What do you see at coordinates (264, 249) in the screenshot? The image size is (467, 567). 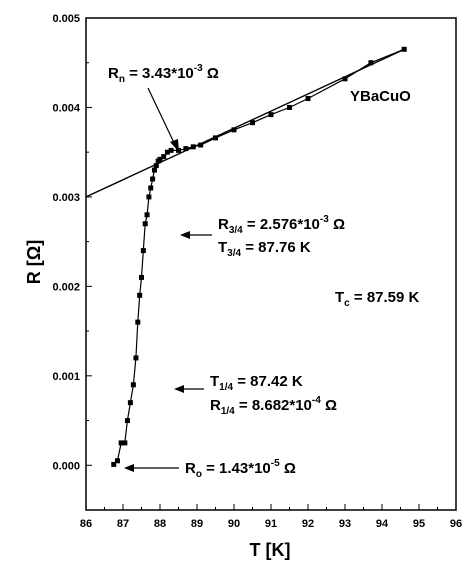 I see `t34-annotation: T3/4 = 87.76 K` at bounding box center [264, 249].